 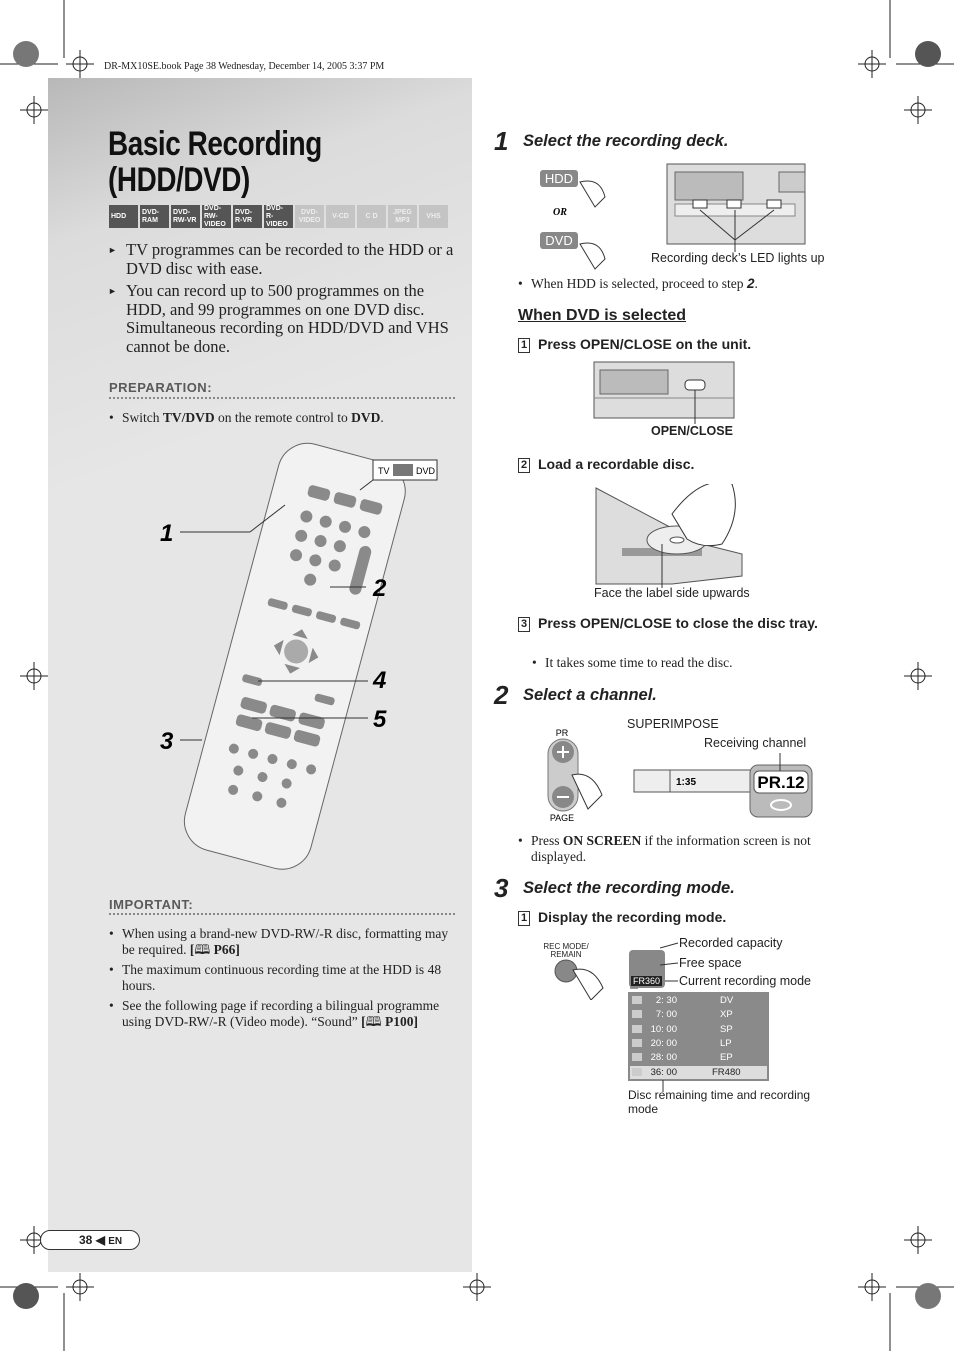 I want to click on step-title: Select the recording mode., so click(x=629, y=888).